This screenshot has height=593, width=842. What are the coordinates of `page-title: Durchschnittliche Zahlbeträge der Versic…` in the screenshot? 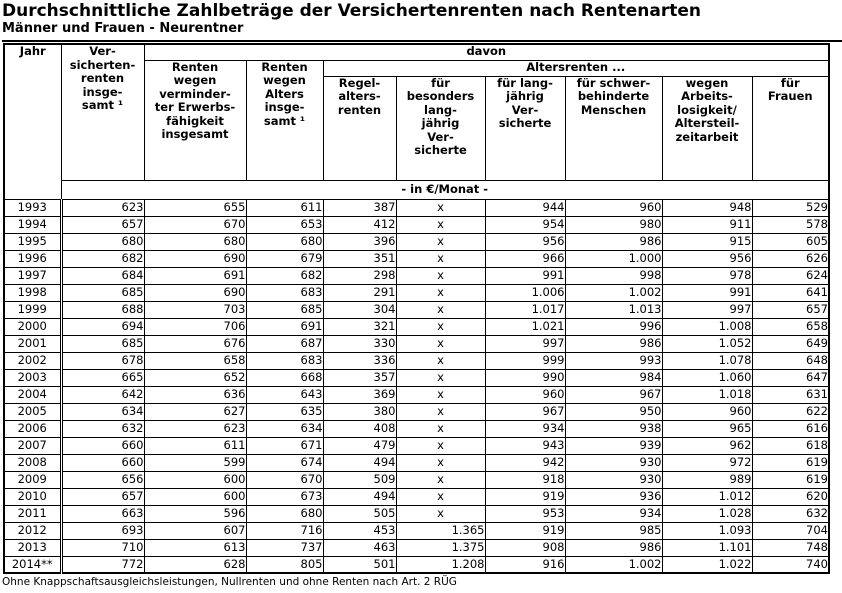 It's located at (351, 11).